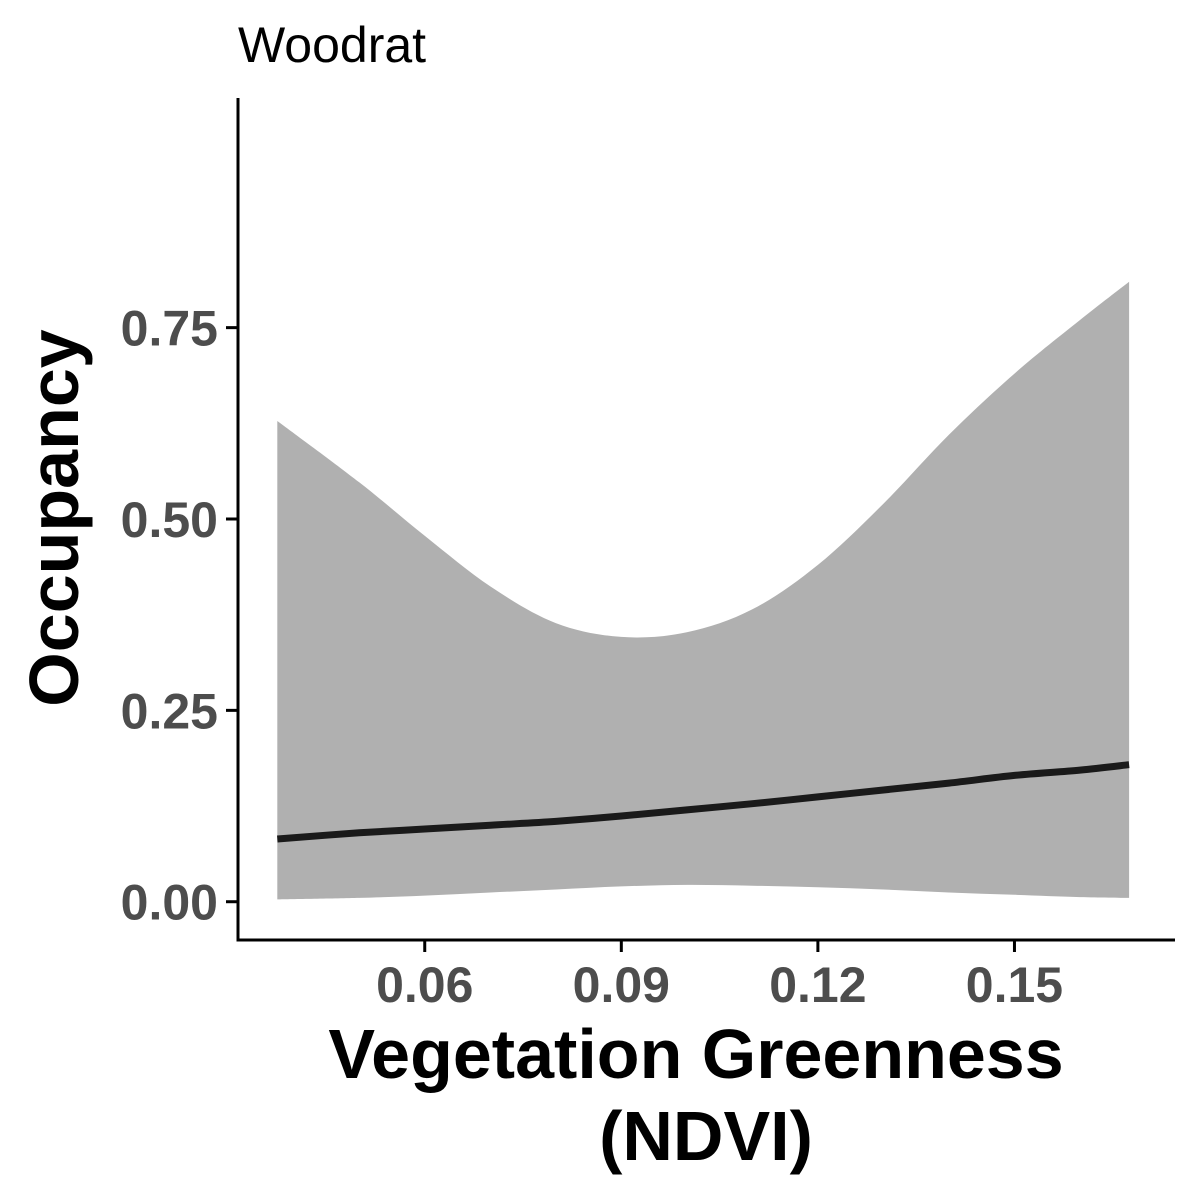 The width and height of the screenshot is (1200, 1200). I want to click on y-tick-label: 0.25, so click(169, 711).